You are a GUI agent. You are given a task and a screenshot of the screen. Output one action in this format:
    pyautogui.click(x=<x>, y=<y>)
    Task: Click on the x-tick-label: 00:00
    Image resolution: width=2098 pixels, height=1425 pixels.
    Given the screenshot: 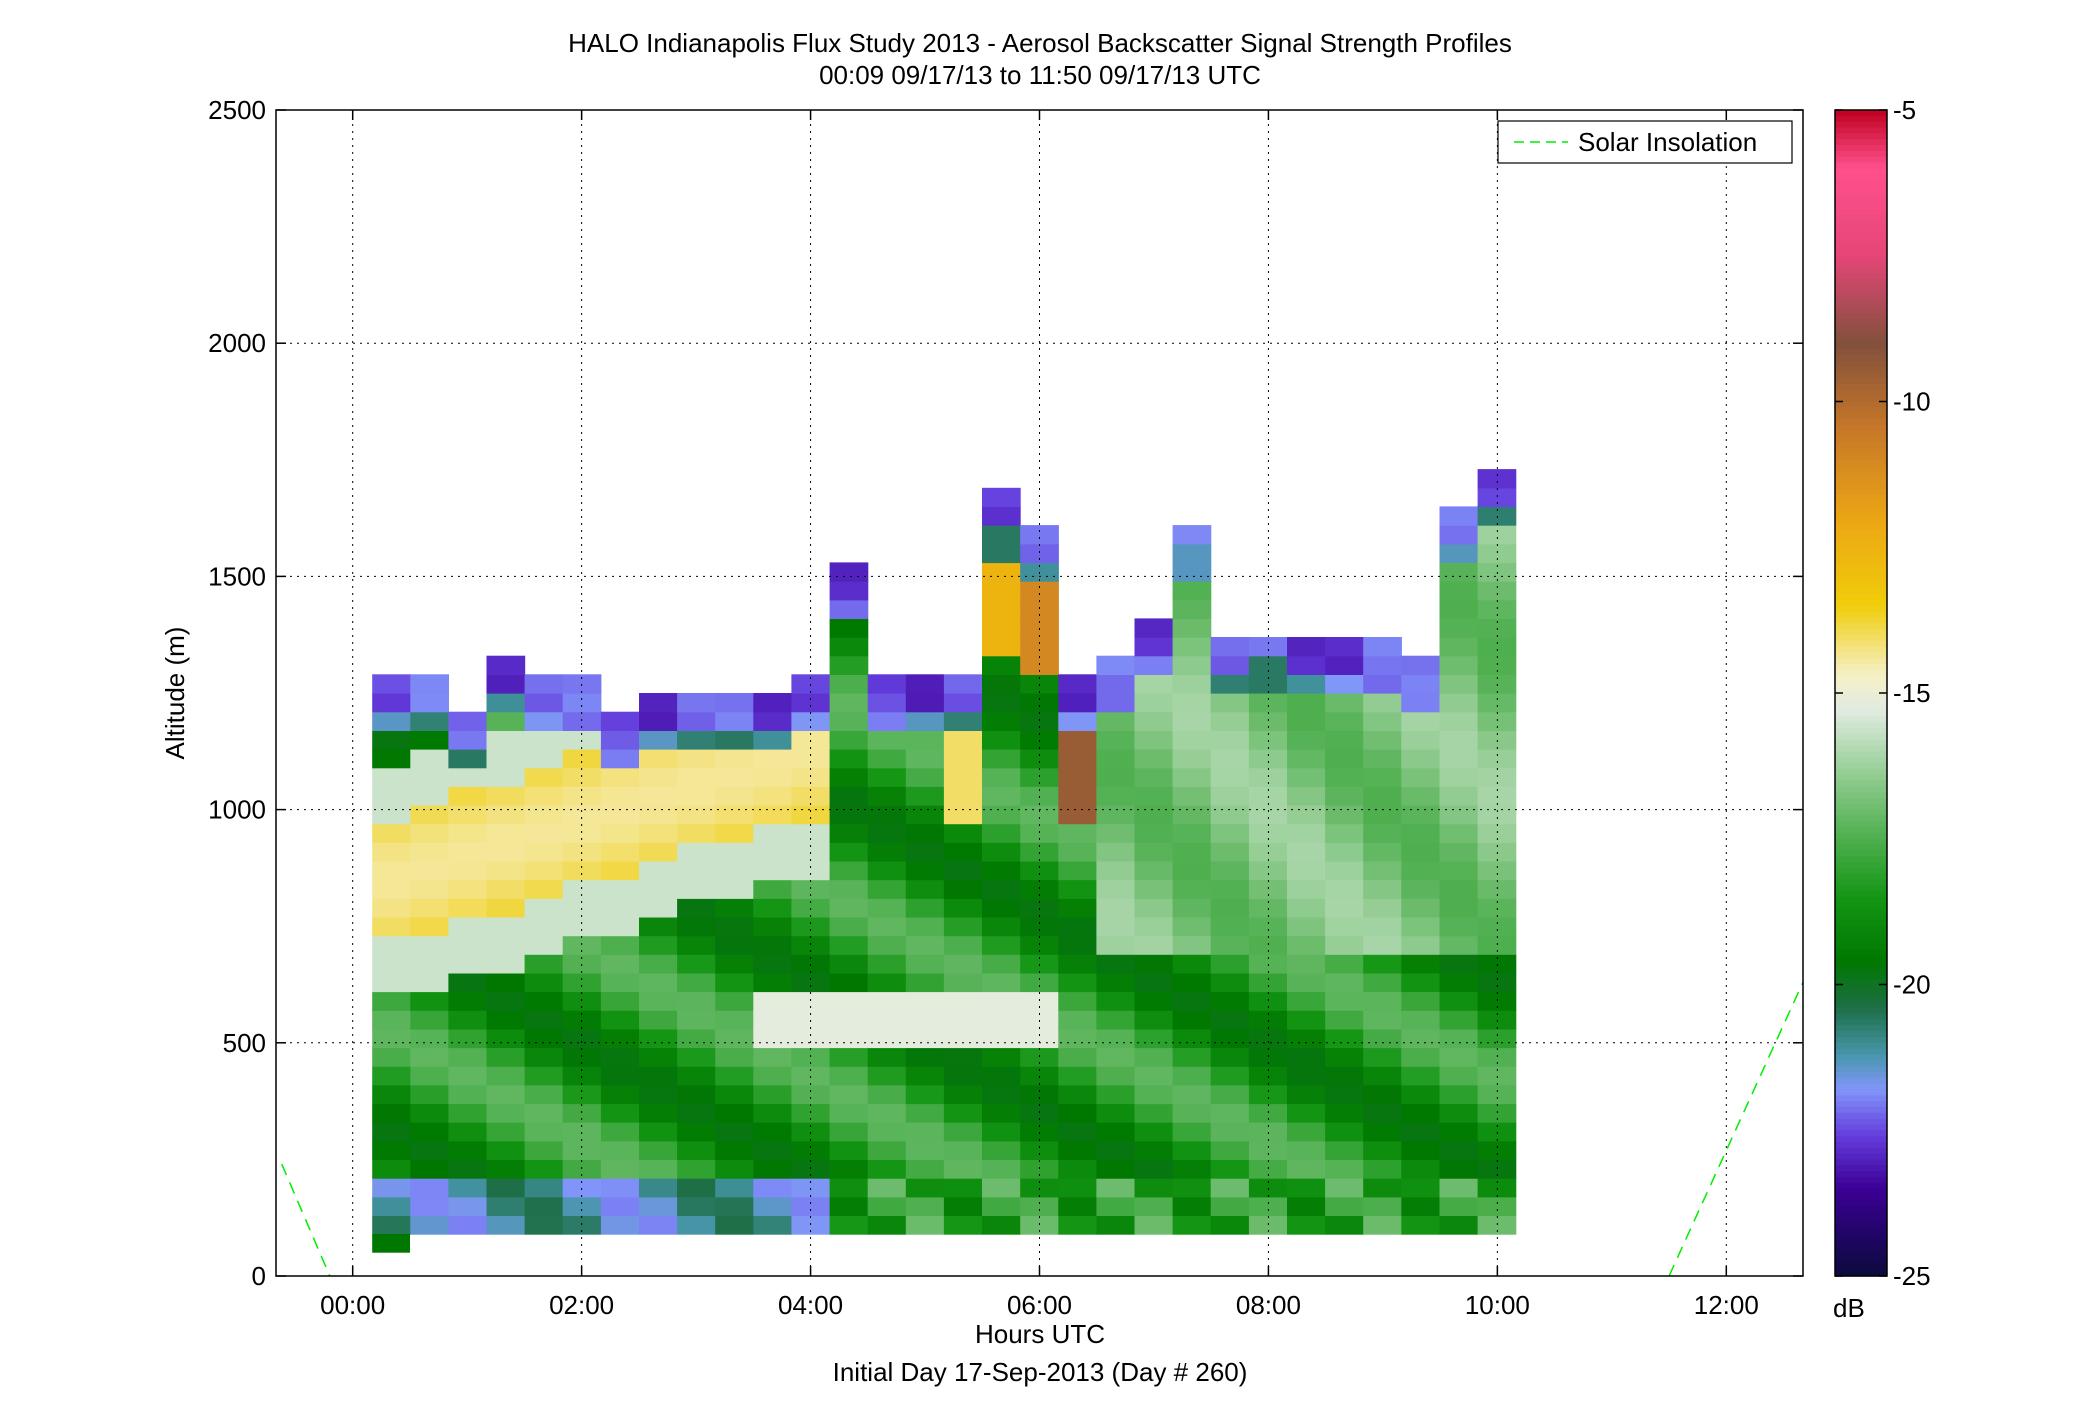 What is the action you would take?
    pyautogui.click(x=352, y=1305)
    